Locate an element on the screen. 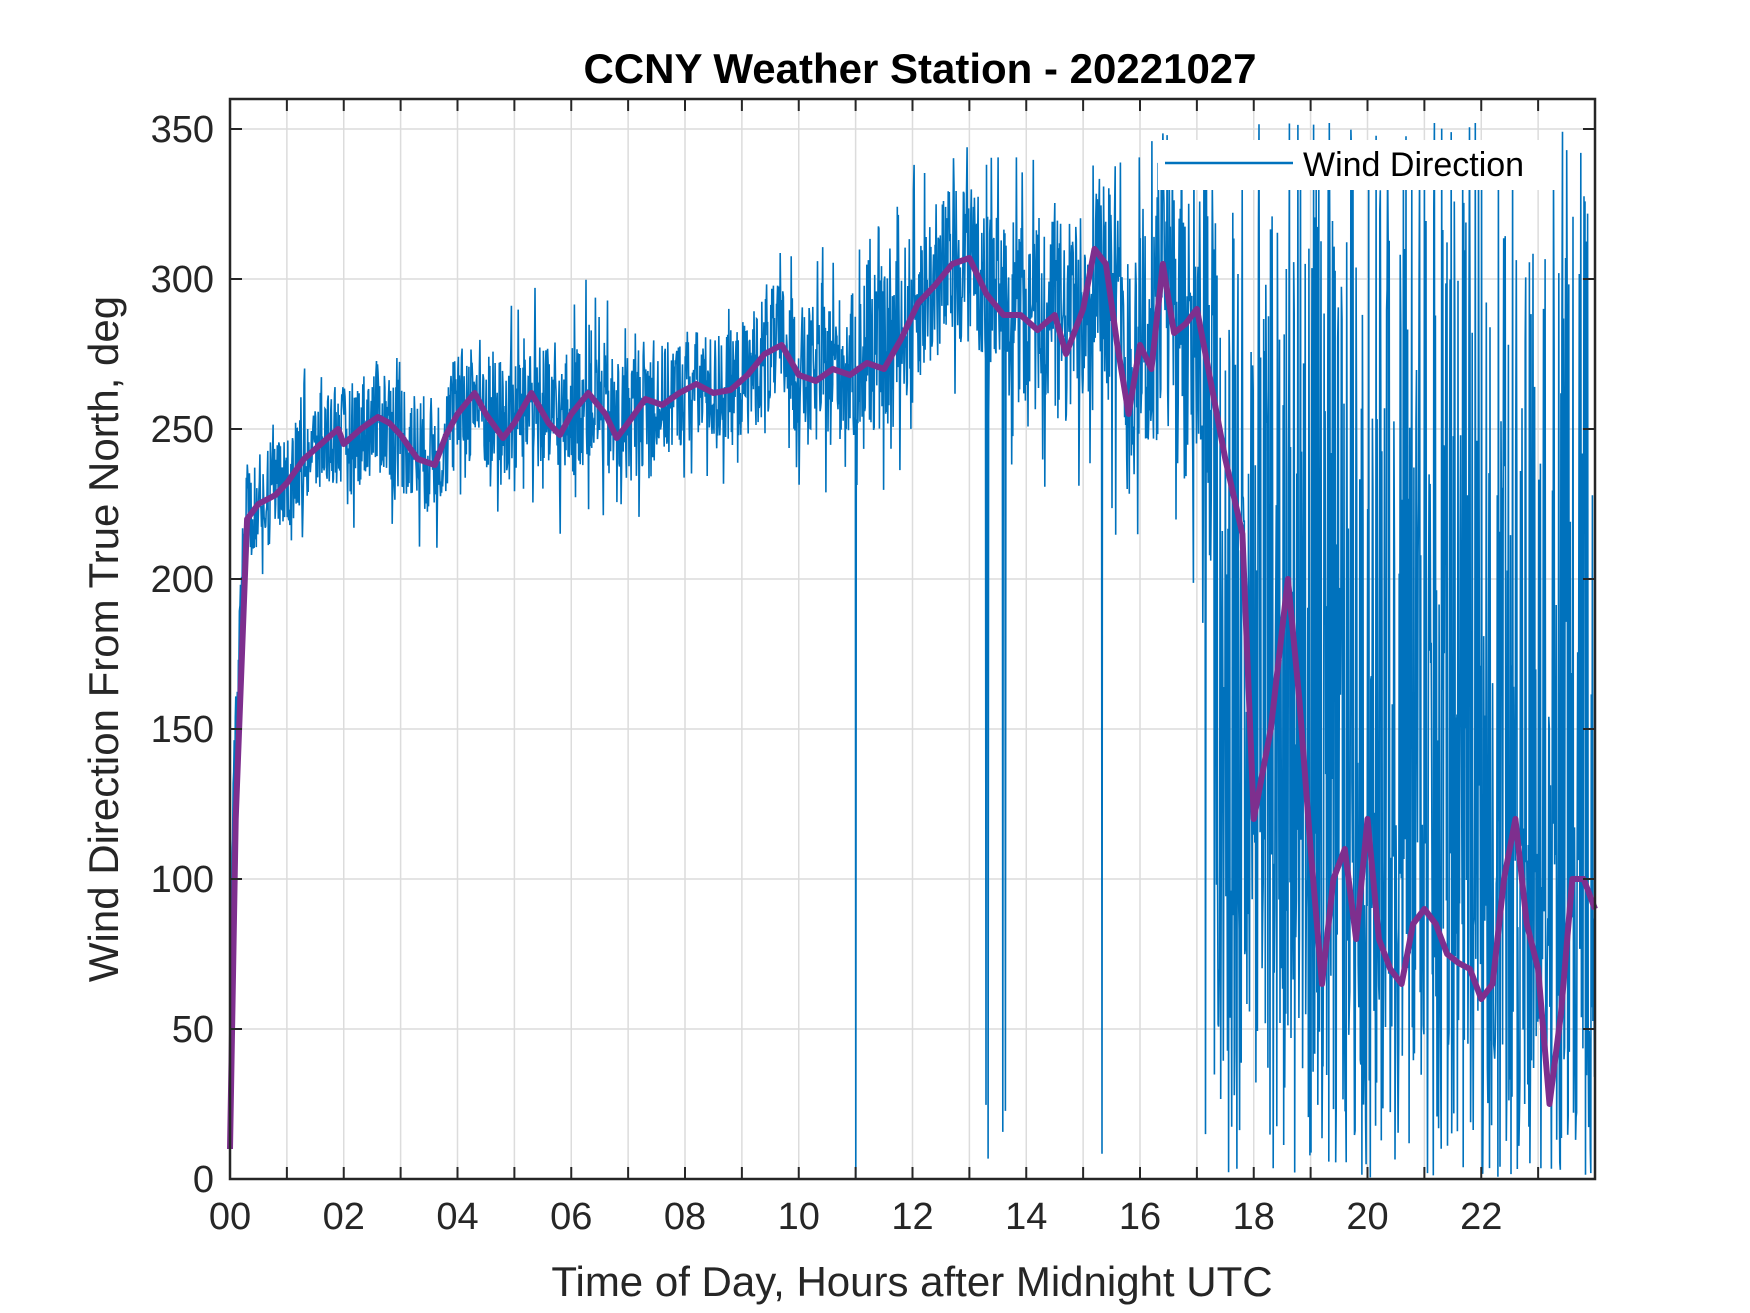 The width and height of the screenshot is (1750, 1313). x-tick-label: 00 is located at coordinates (230, 1217).